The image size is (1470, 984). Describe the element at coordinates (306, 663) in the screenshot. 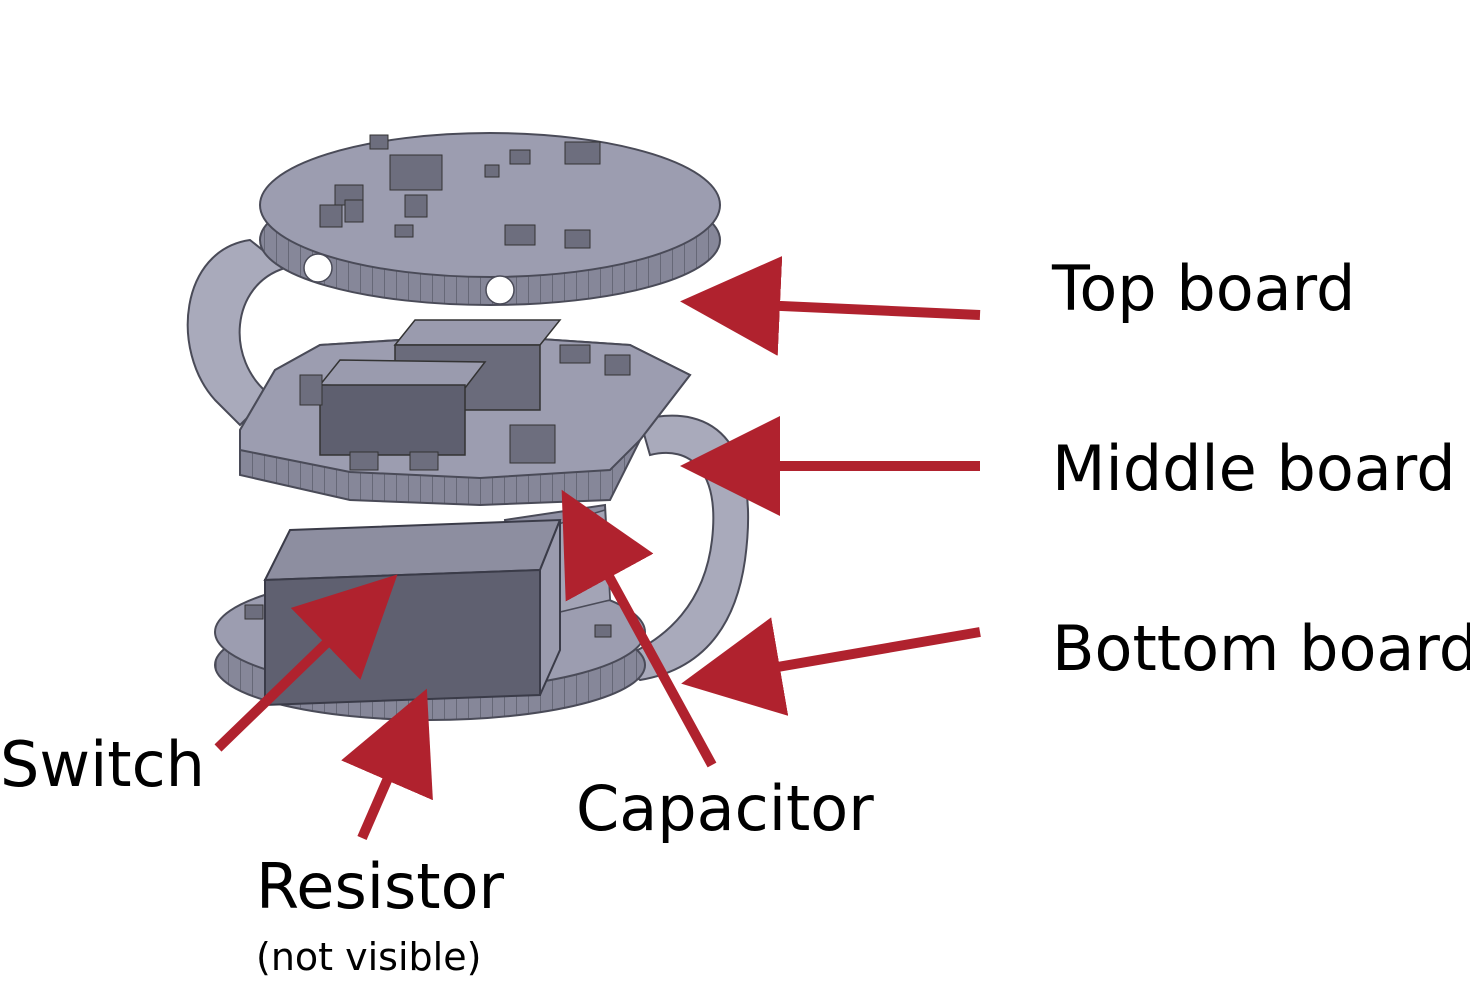

I see `arrow-switch` at that location.